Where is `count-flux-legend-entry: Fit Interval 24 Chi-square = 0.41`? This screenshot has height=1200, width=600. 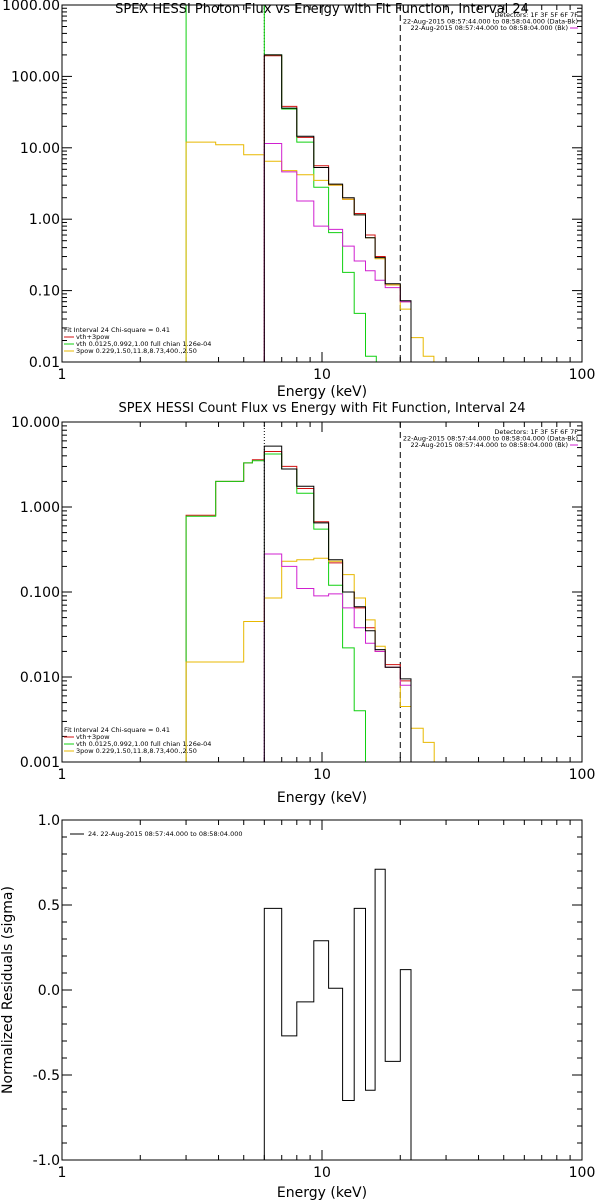
count-flux-legend-entry: Fit Interval 24 Chi-square = 0.41 is located at coordinates (117, 730).